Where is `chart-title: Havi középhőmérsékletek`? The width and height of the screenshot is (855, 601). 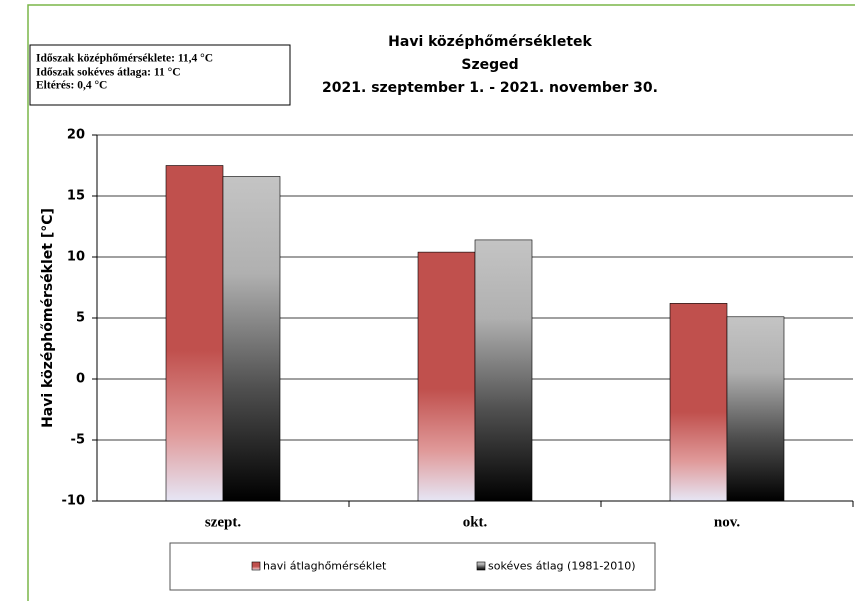
chart-title: Havi középhőmérsékletek is located at coordinates (490, 42).